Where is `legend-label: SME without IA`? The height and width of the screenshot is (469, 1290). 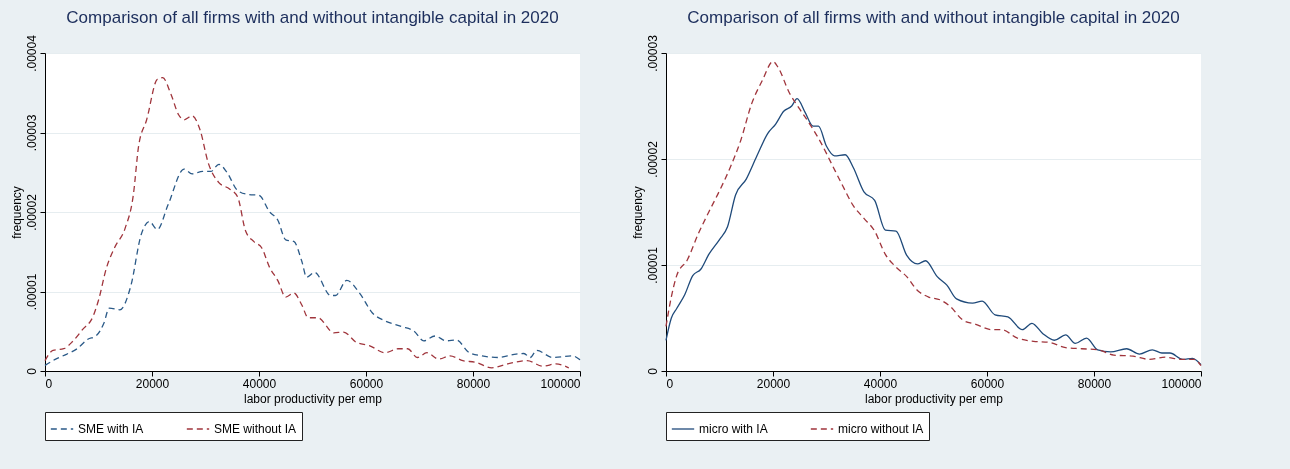 legend-label: SME without IA is located at coordinates (255, 429).